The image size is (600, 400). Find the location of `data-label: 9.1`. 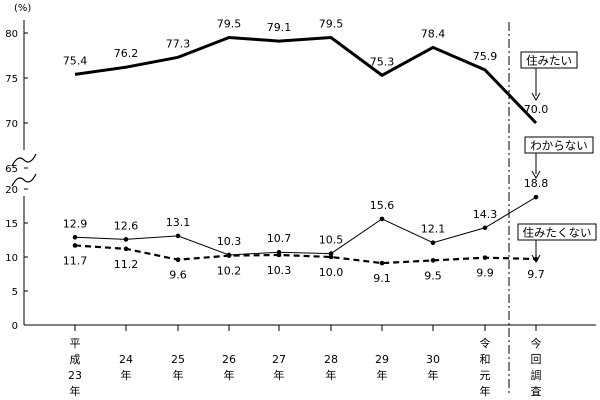

data-label: 9.1 is located at coordinates (382, 278).